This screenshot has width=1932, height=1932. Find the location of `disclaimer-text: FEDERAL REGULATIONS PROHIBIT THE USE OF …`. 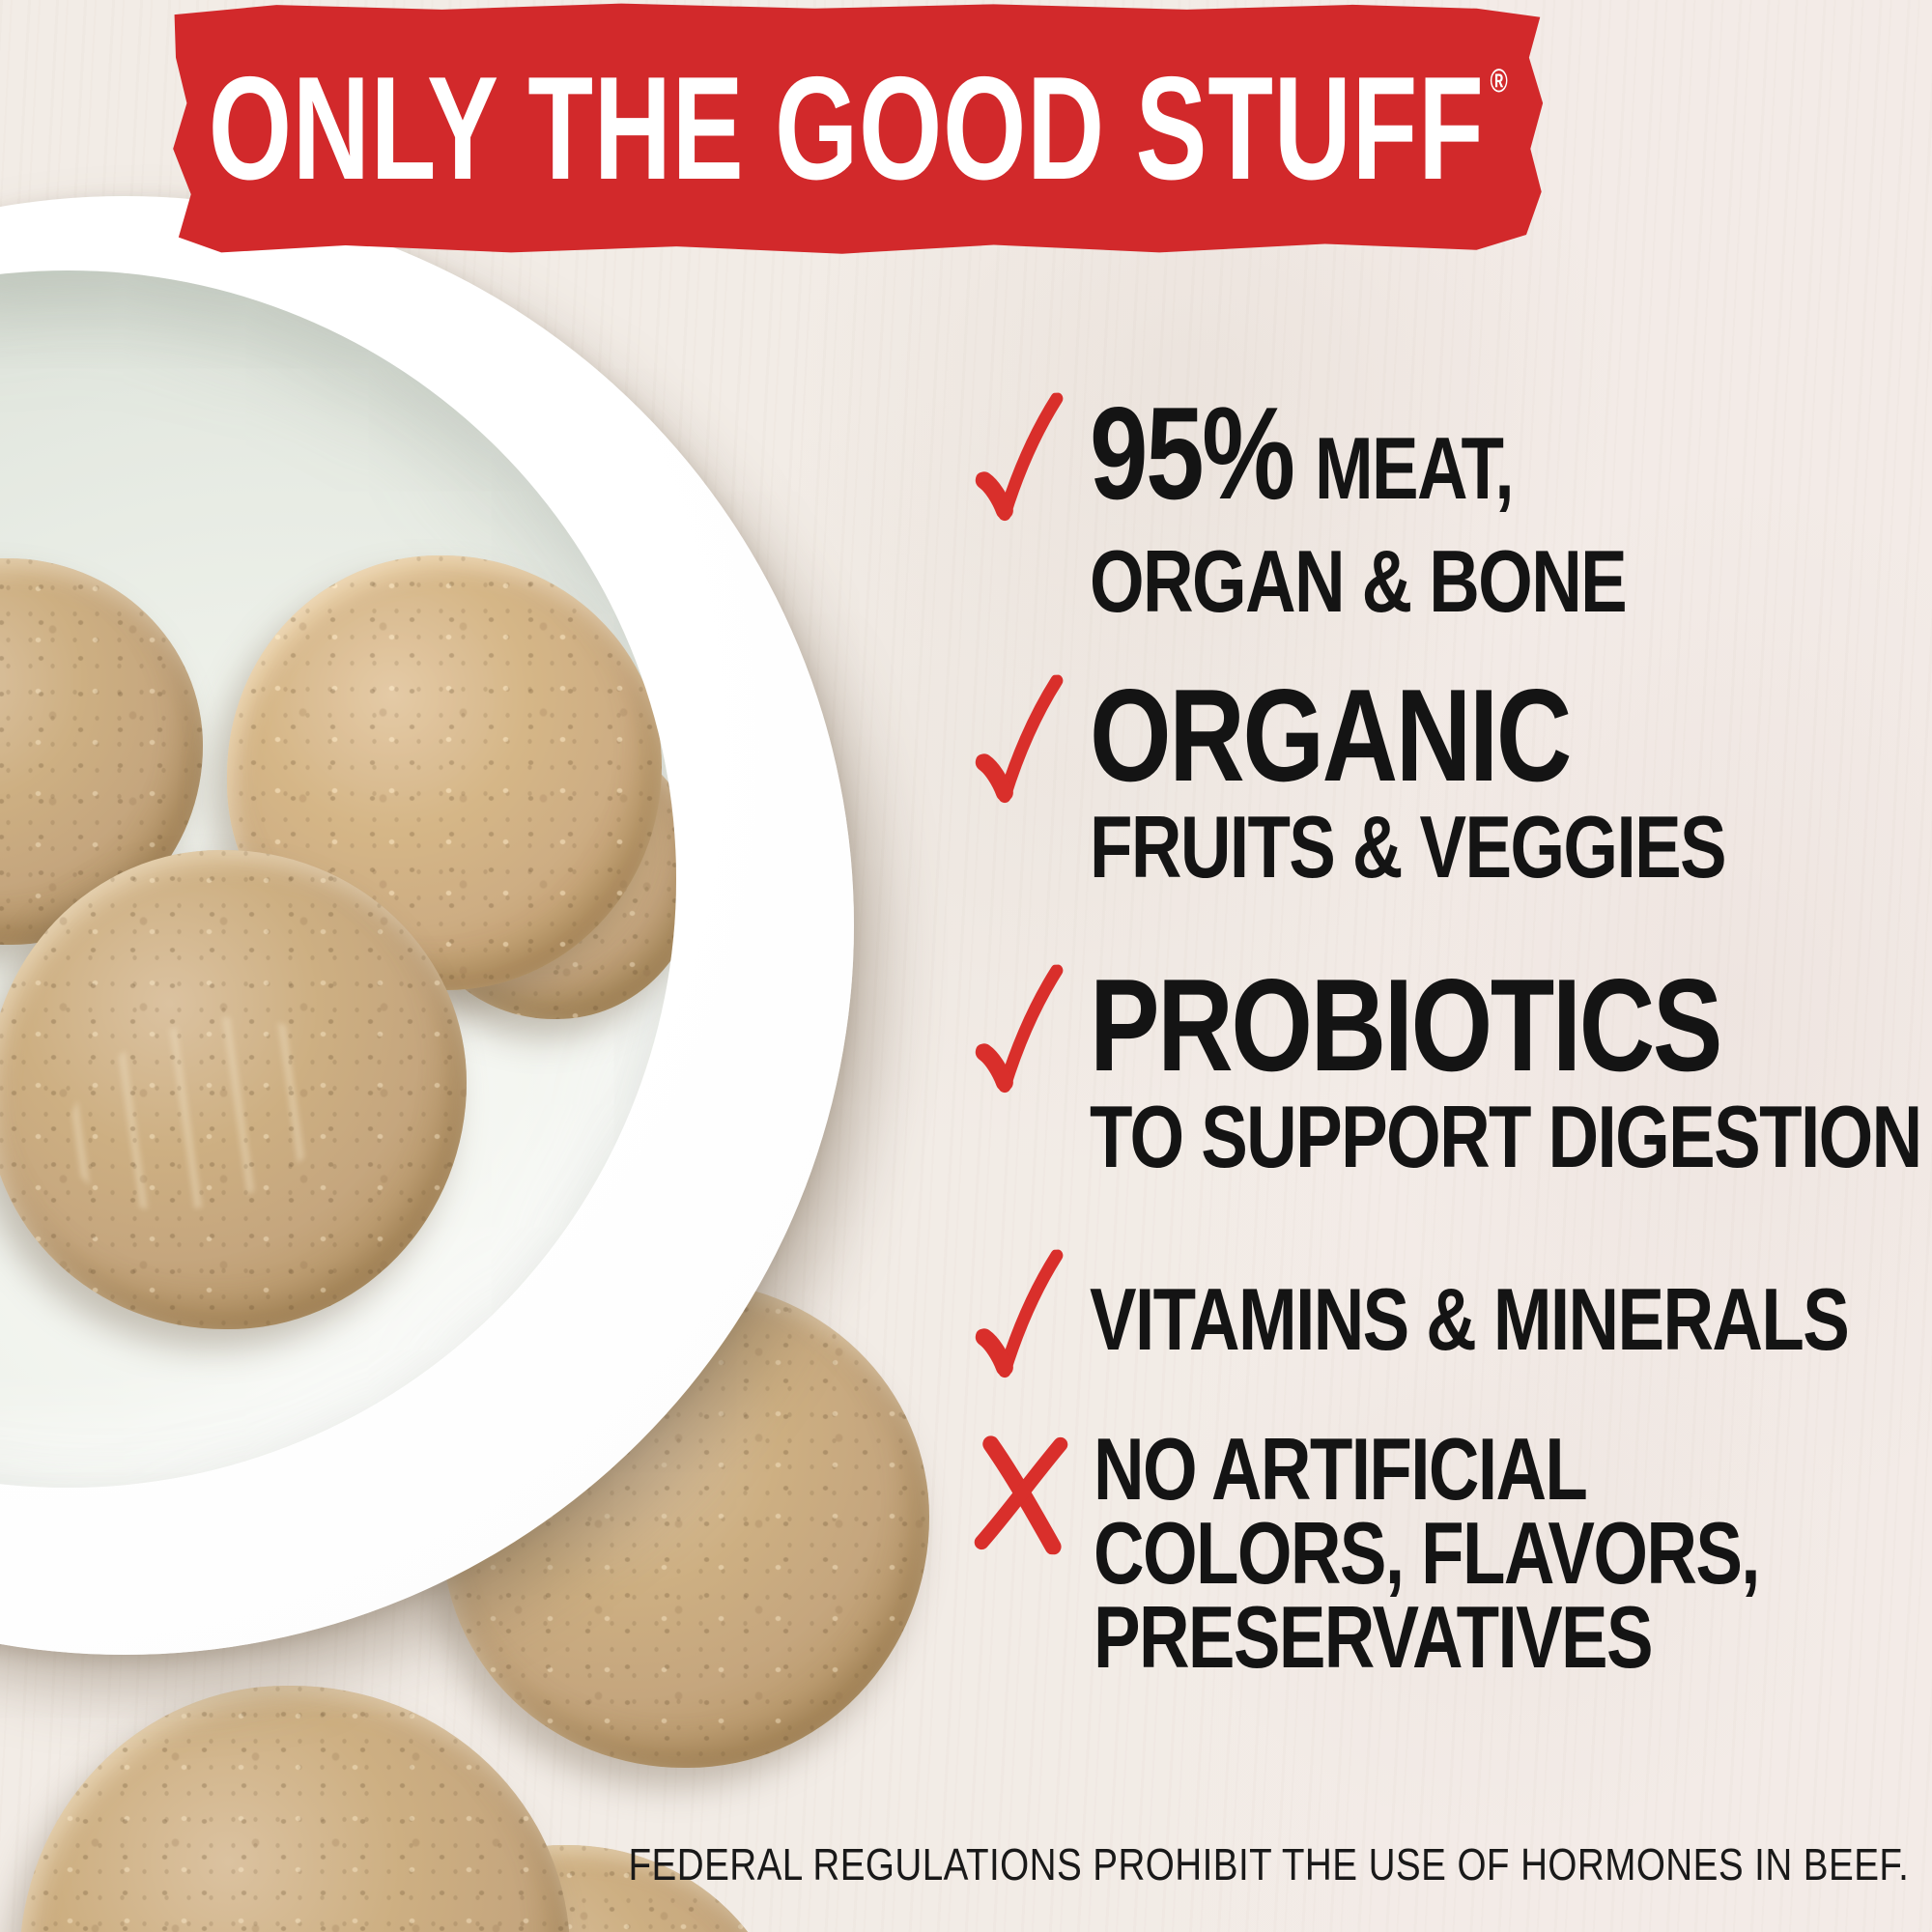

disclaimer-text: FEDERAL REGULATIONS PROHIBIT THE USE OF … is located at coordinates (1268, 1864).